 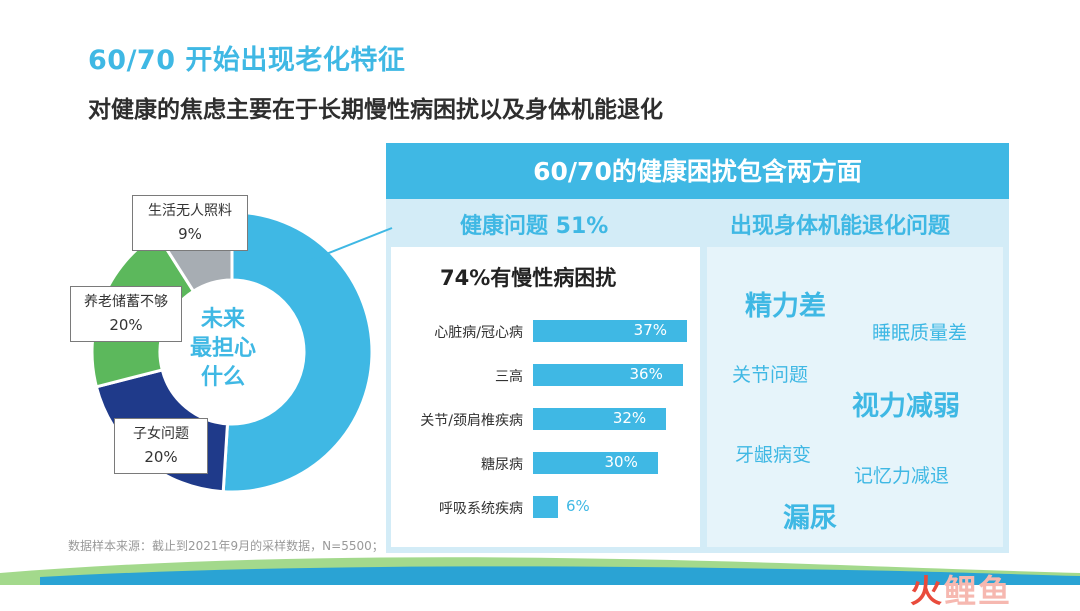 I want to click on callout-children: 子女问题 20%, so click(x=161, y=446).